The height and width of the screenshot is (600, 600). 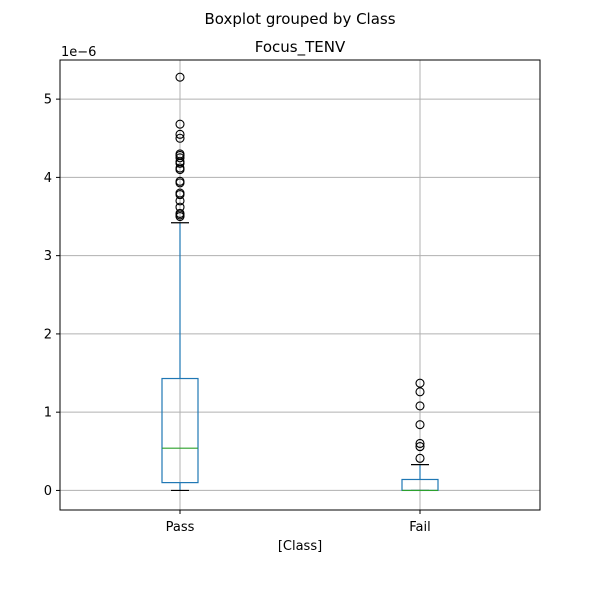 What do you see at coordinates (300, 47) in the screenshot?
I see `chart-title: Focus_TENV` at bounding box center [300, 47].